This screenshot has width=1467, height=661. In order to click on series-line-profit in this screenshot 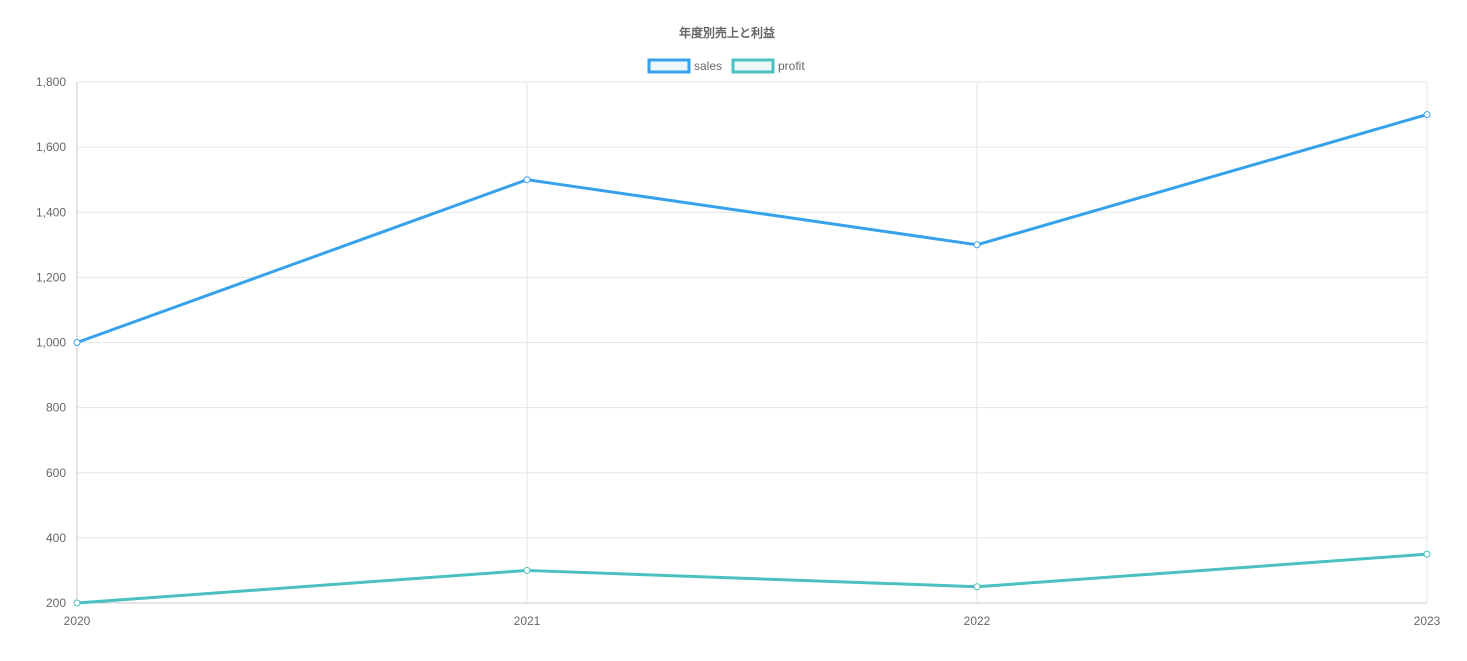, I will do `click(752, 578)`.